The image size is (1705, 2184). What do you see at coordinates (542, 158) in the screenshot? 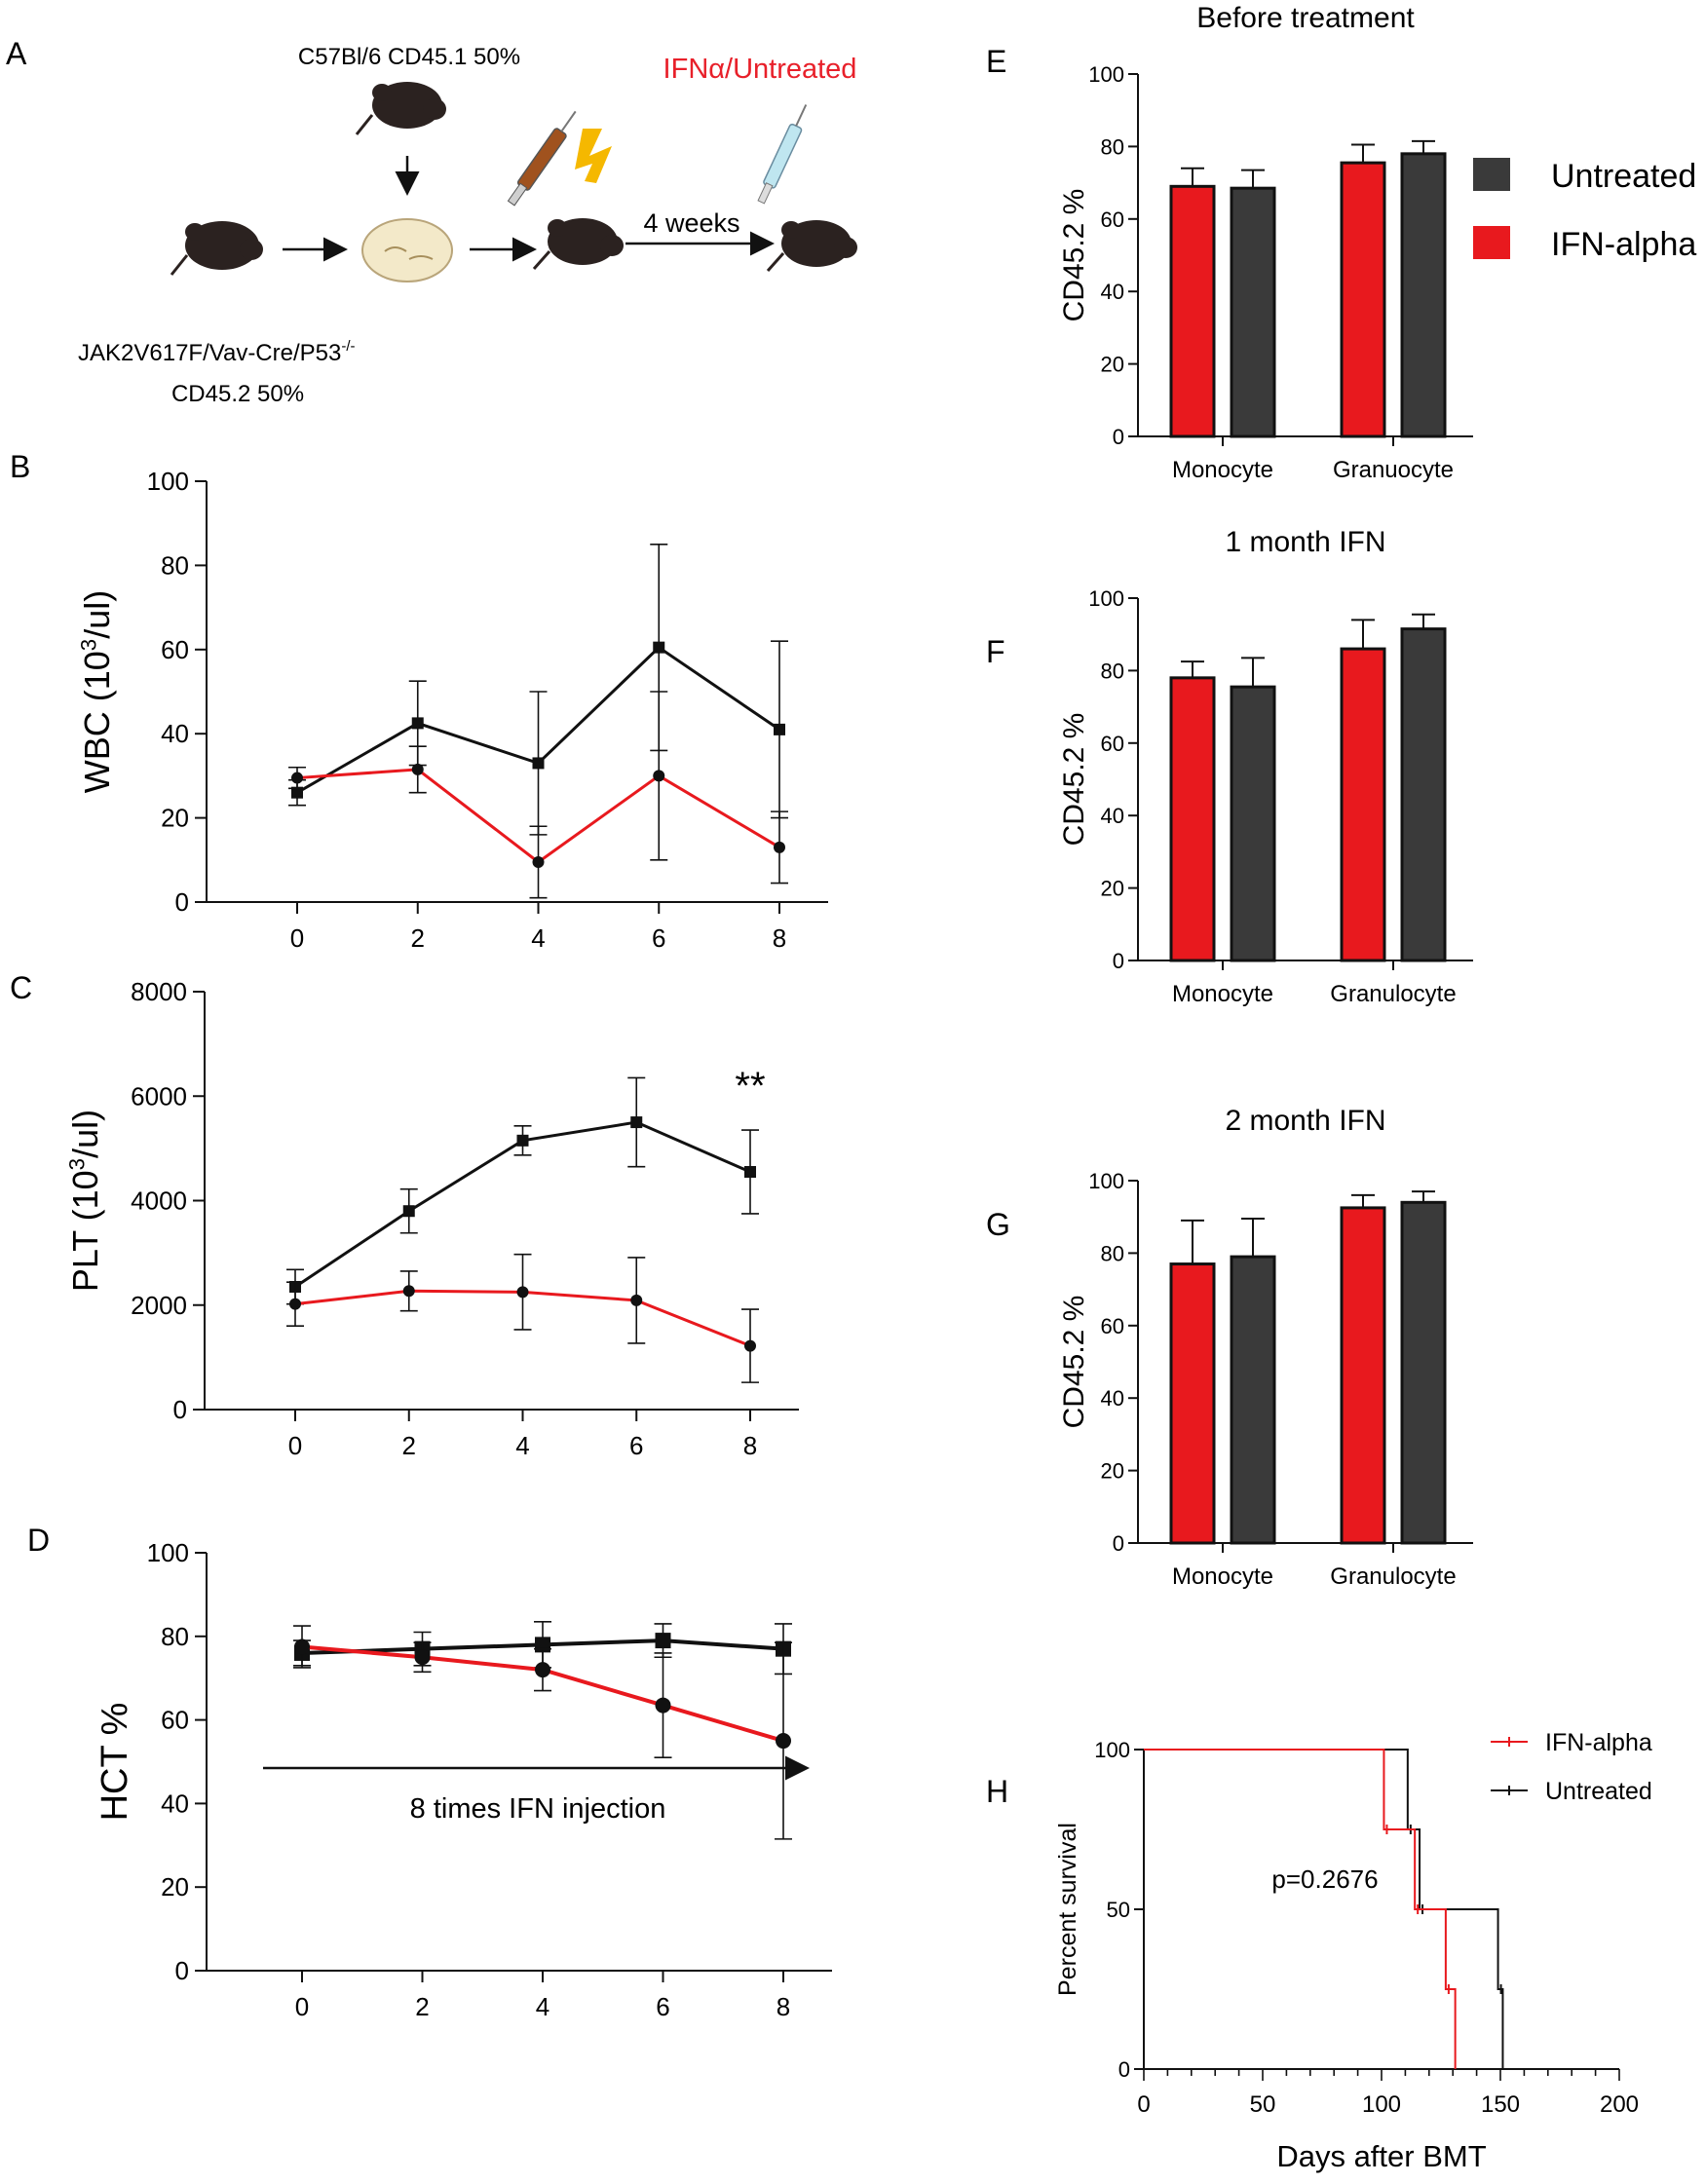
I see `syringe-brown-icon` at bounding box center [542, 158].